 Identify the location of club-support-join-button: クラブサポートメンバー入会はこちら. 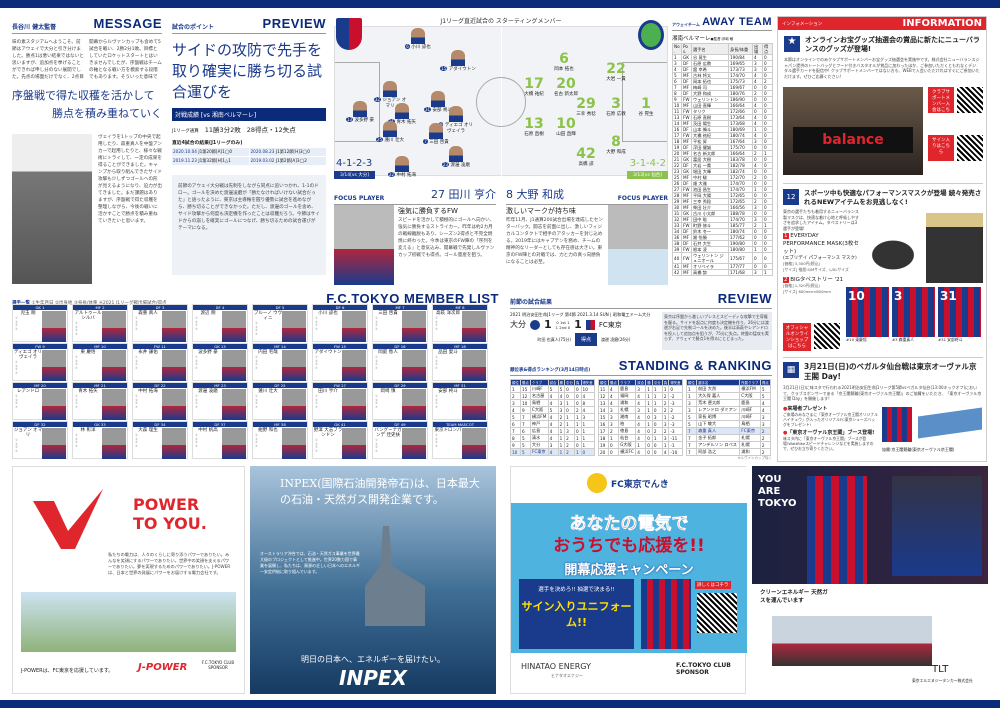
(941, 103).